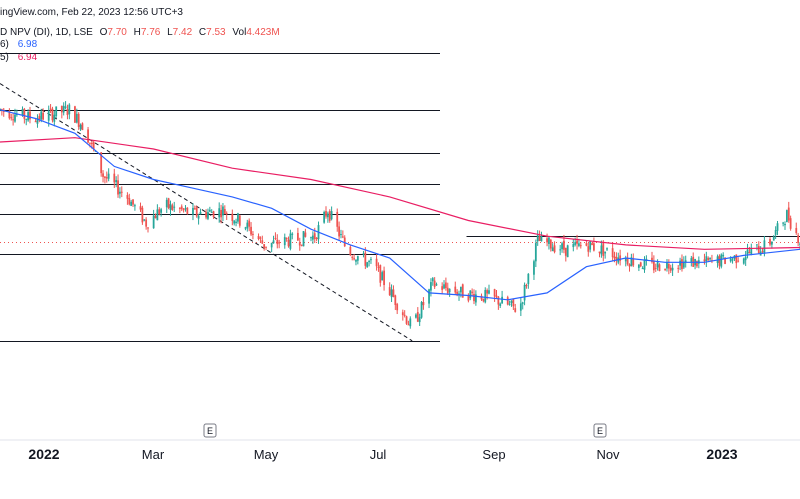  I want to click on ma-slow-label: 5), so click(4, 57).